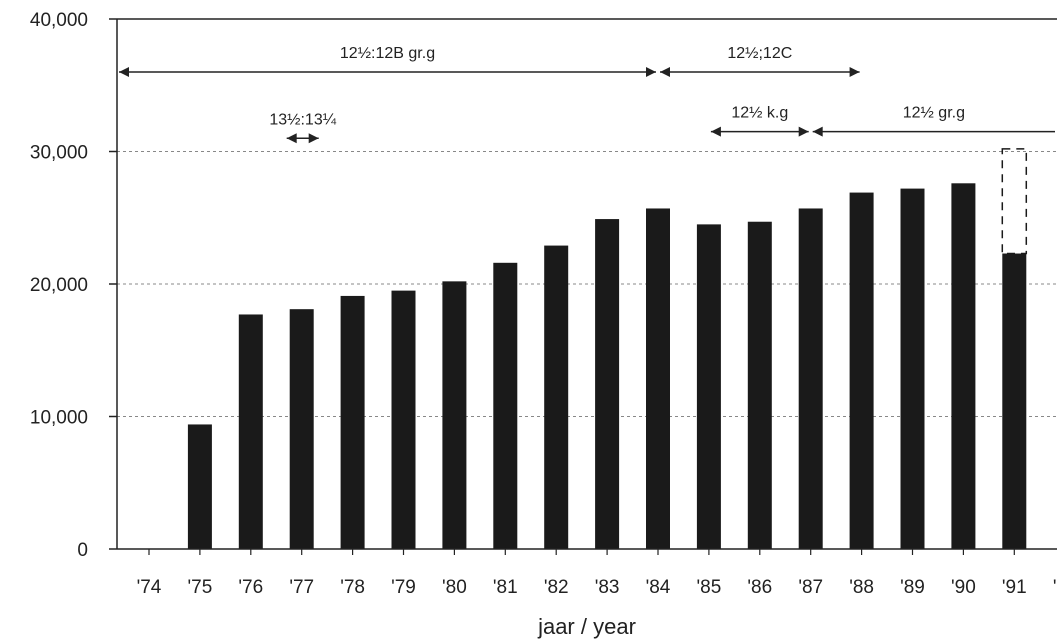 This screenshot has height=642, width=1057. I want to click on annotation-arrow: 13½:13¼, so click(303, 127).